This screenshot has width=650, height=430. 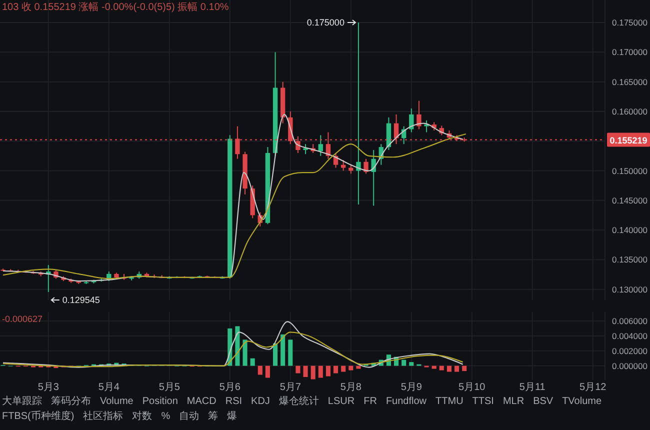 What do you see at coordinates (71, 401) in the screenshot?
I see `text: 筹码分布` at bounding box center [71, 401].